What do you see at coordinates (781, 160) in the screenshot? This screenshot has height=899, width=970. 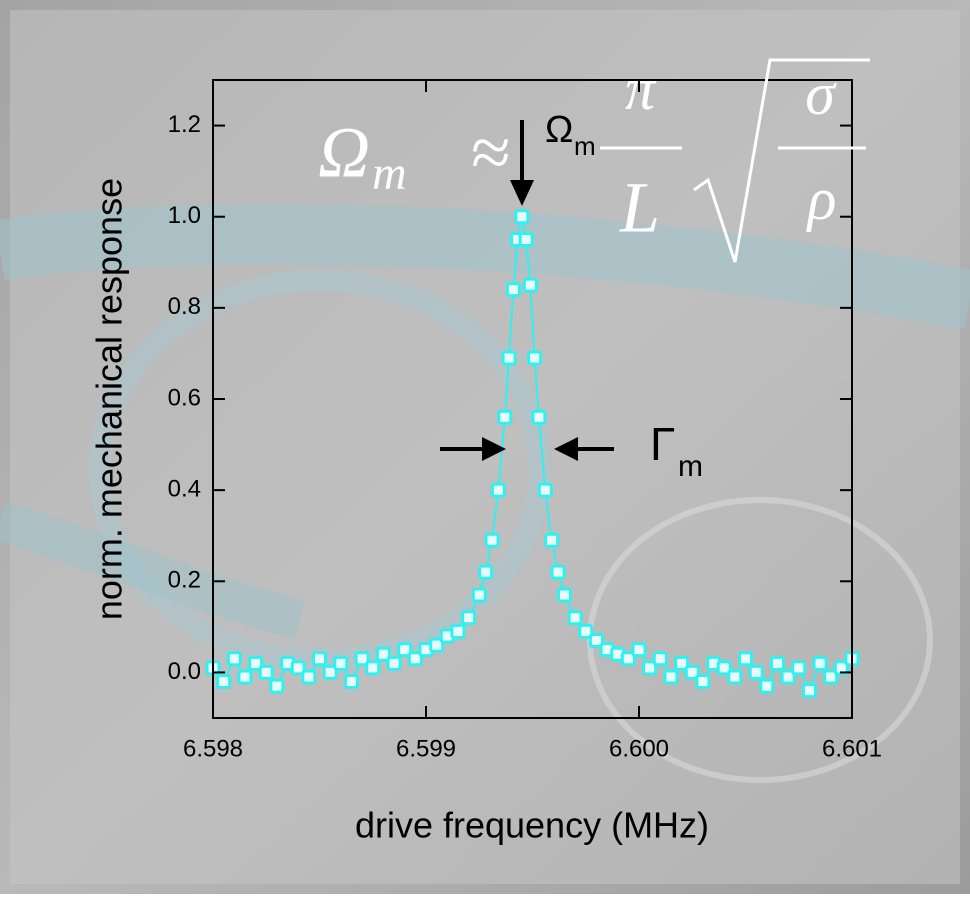 I see `root-sign` at bounding box center [781, 160].